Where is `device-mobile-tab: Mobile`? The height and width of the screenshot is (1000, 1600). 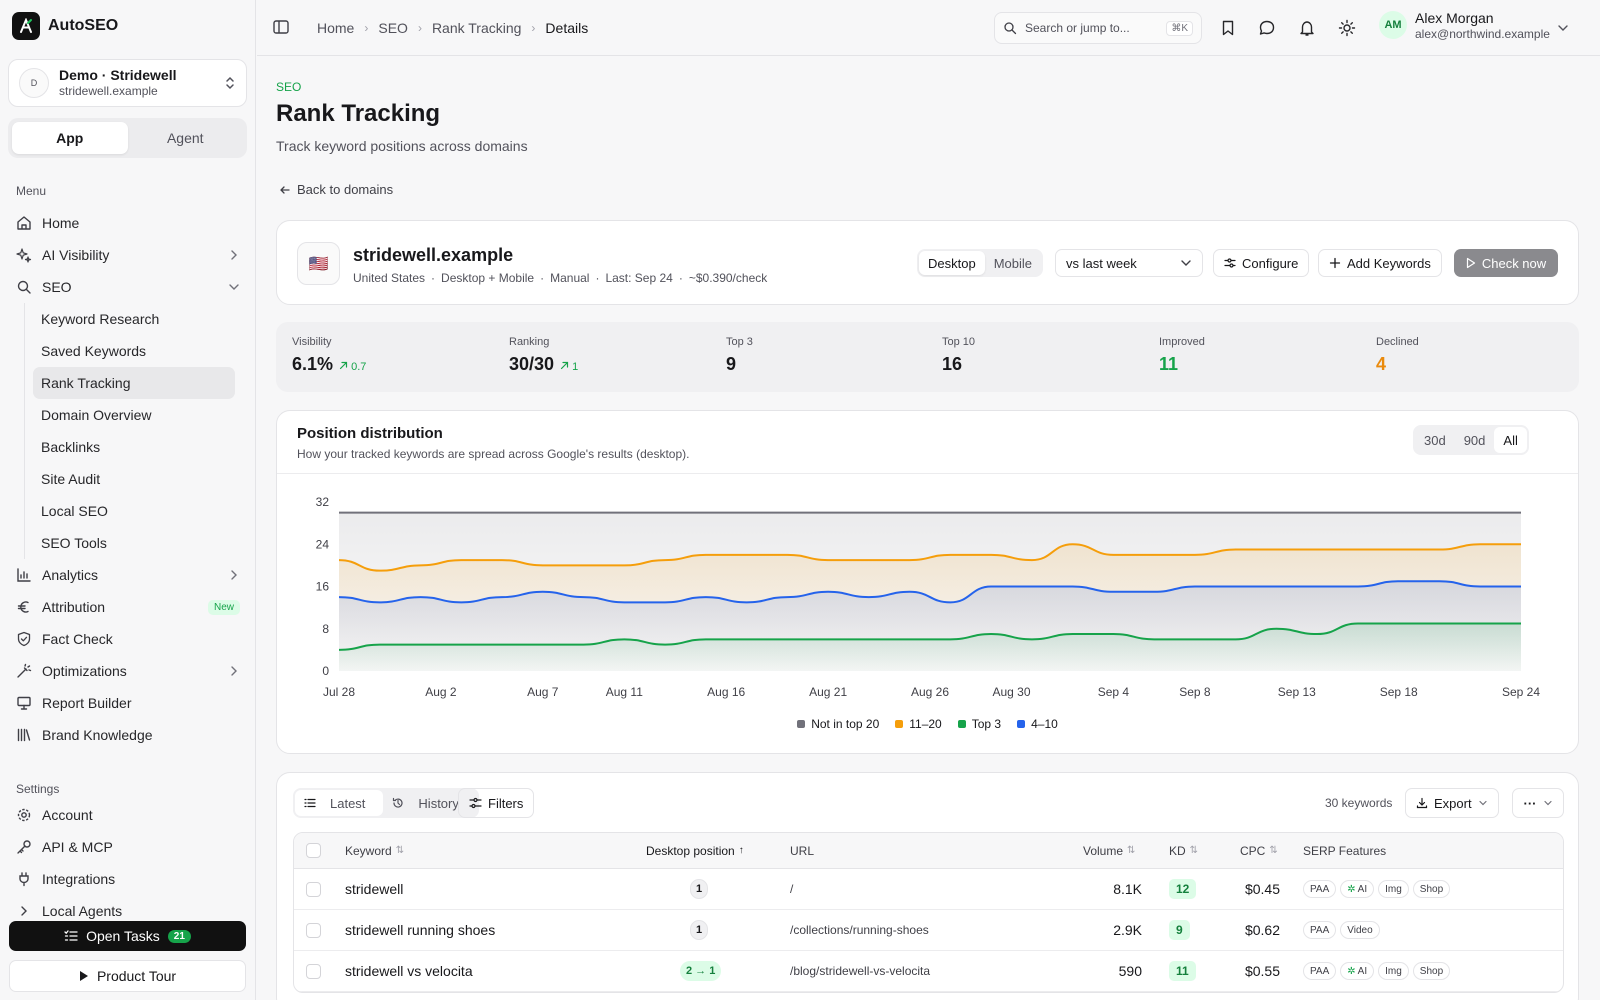
device-mobile-tab: Mobile is located at coordinates (1012, 263).